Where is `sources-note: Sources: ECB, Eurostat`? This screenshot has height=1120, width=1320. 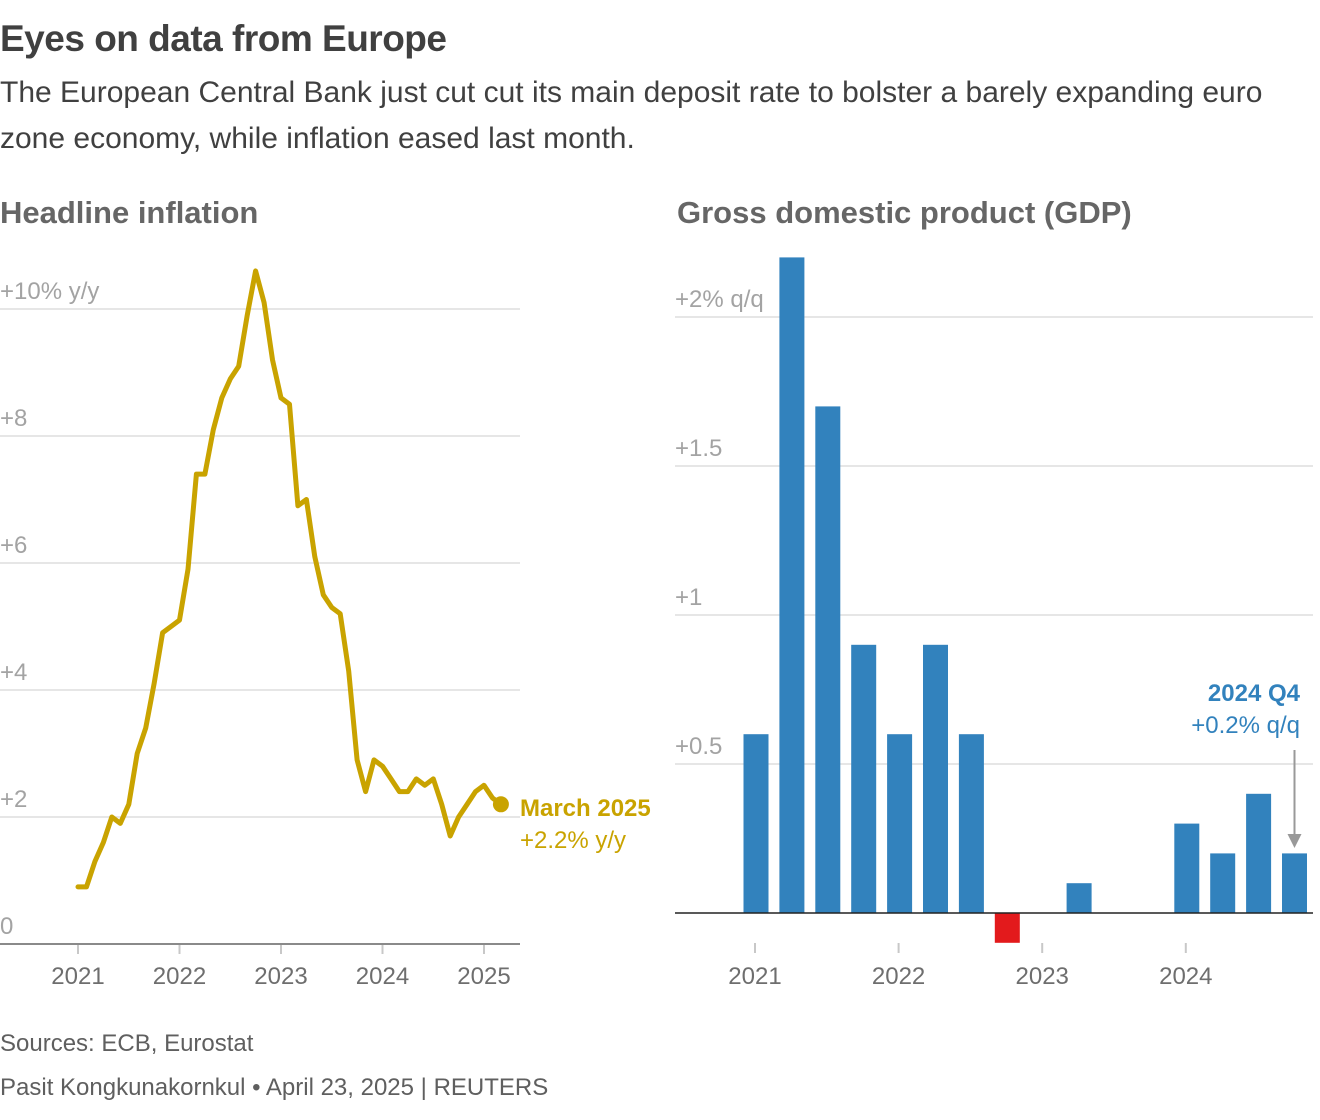 sources-note: Sources: ECB, Eurostat is located at coordinates (127, 1043).